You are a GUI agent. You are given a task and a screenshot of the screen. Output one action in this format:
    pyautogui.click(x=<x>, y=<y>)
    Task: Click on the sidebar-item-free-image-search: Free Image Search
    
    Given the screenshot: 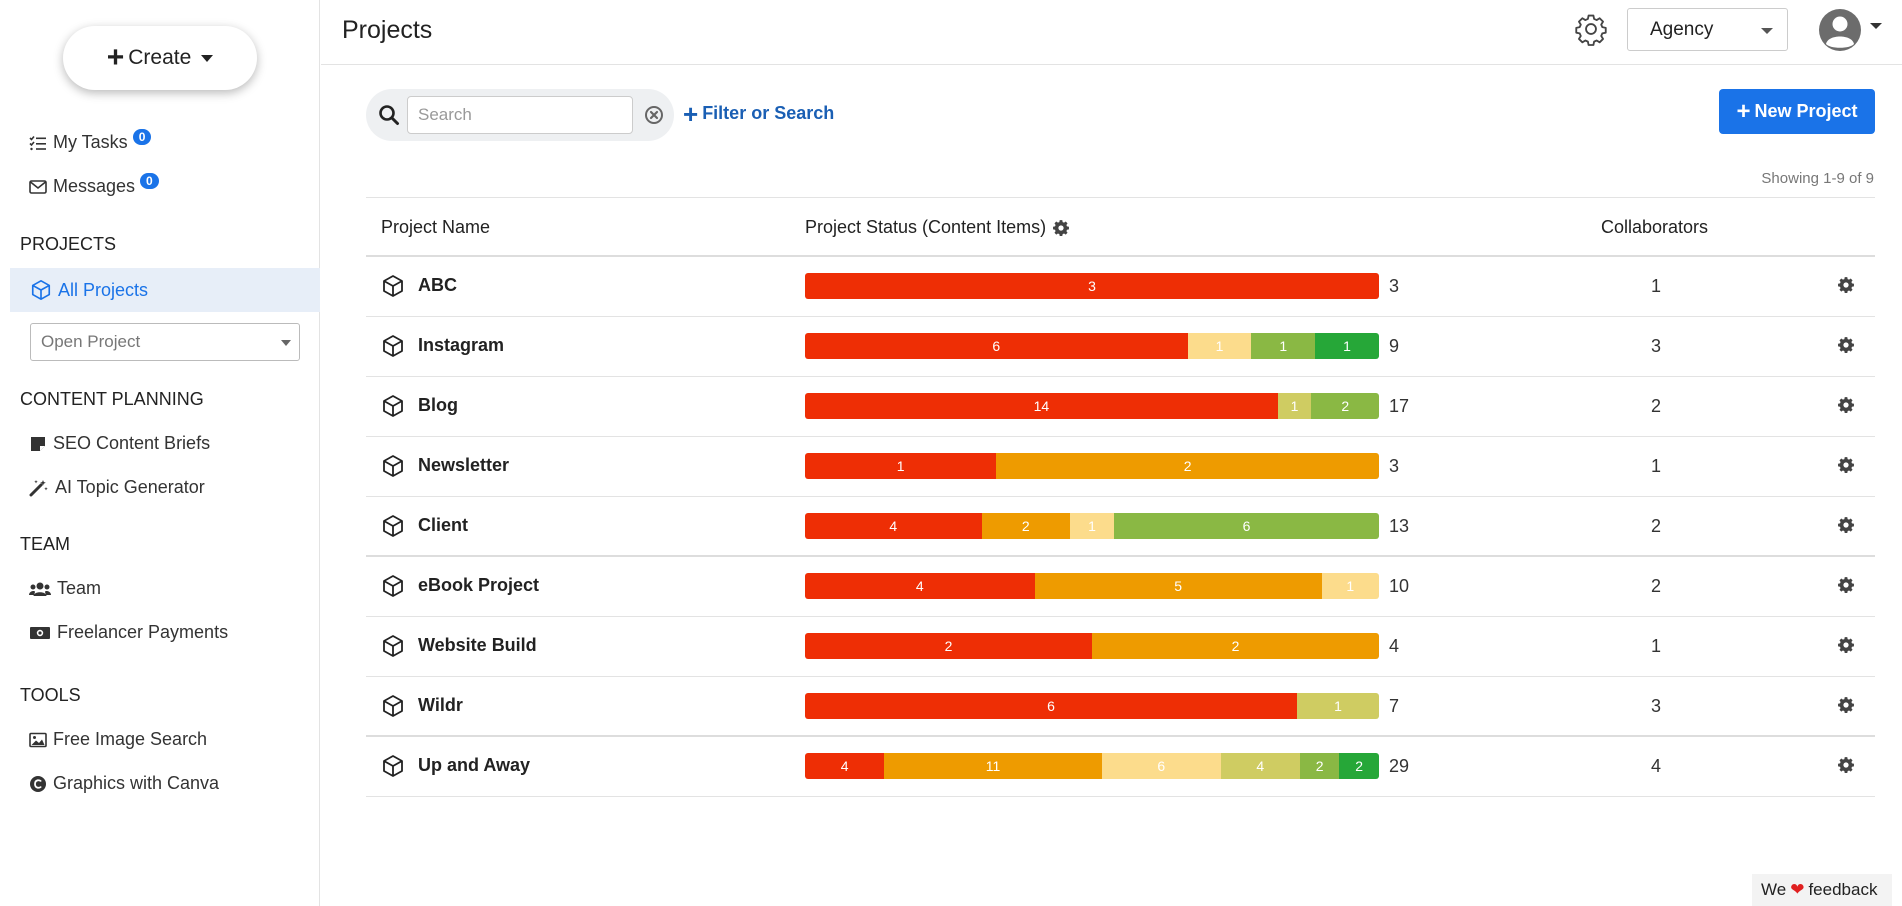 What is the action you would take?
    pyautogui.click(x=118, y=739)
    